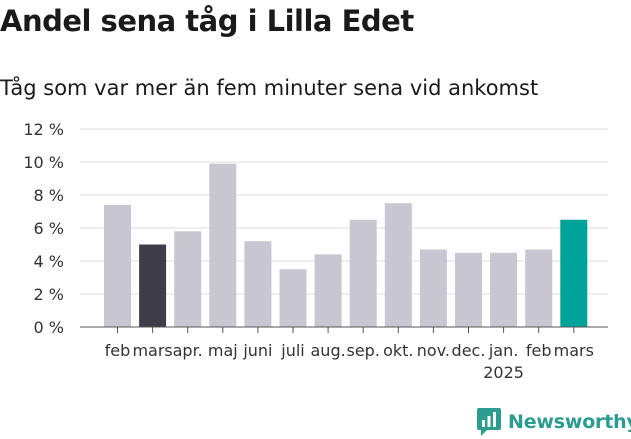  I want to click on x-year-label: 2025, so click(503, 372).